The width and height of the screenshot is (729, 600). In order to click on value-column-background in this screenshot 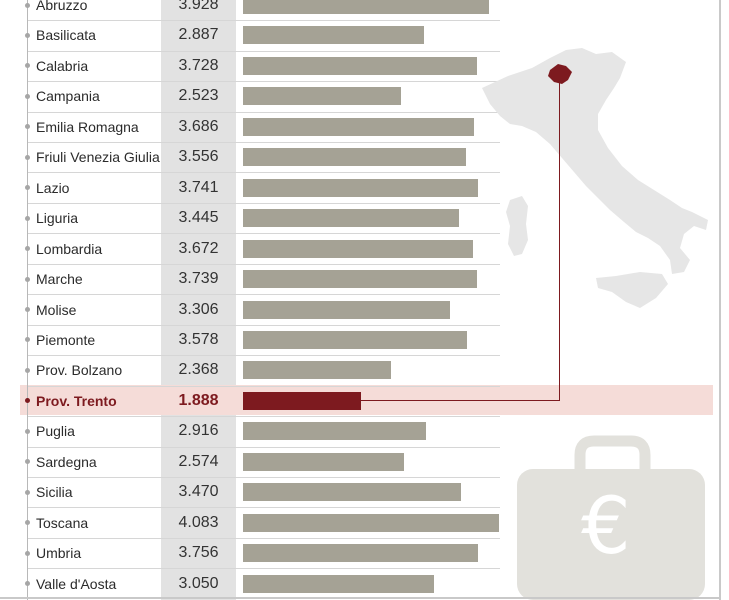, I will do `click(198, 300)`.